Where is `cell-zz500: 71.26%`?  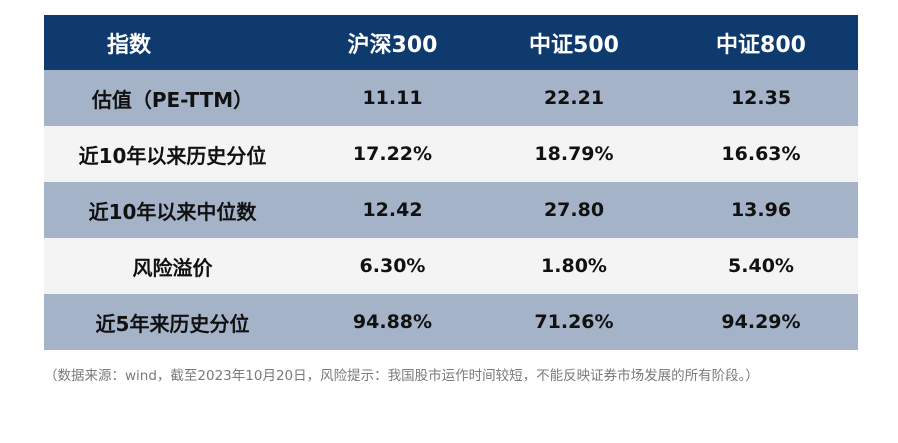 cell-zz500: 71.26% is located at coordinates (574, 322).